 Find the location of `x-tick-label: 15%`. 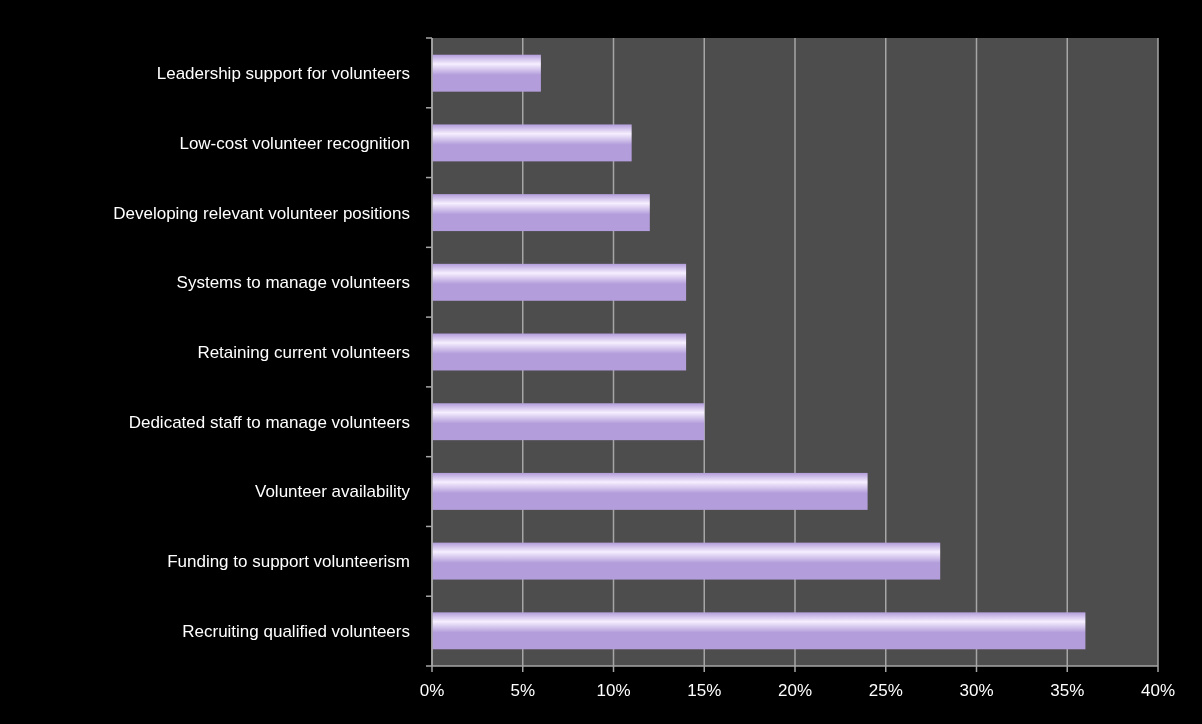

x-tick-label: 15% is located at coordinates (704, 690).